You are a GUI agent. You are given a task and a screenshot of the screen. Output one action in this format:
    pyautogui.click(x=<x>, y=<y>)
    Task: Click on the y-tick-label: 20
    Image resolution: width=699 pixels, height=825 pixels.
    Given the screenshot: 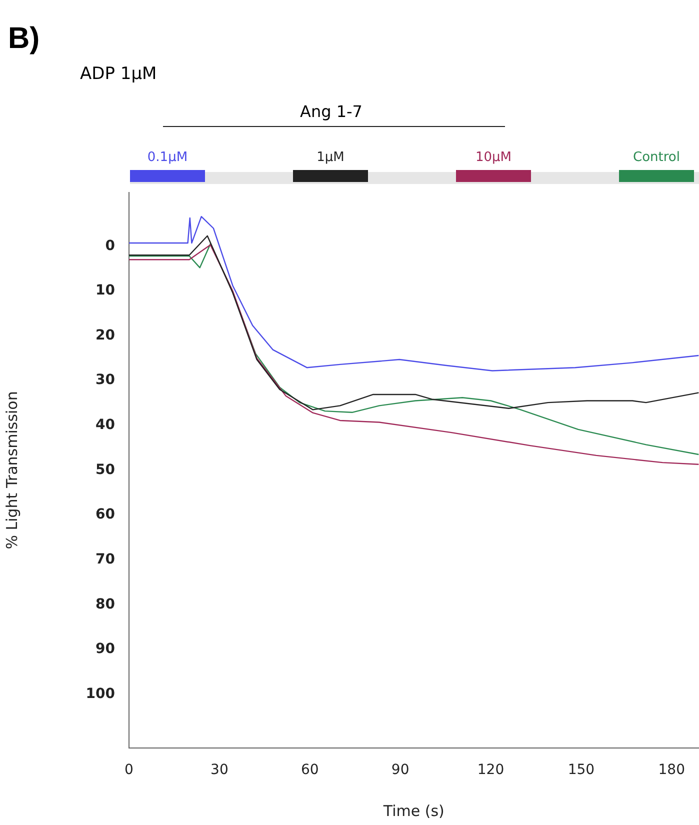 What is the action you would take?
    pyautogui.click(x=106, y=335)
    